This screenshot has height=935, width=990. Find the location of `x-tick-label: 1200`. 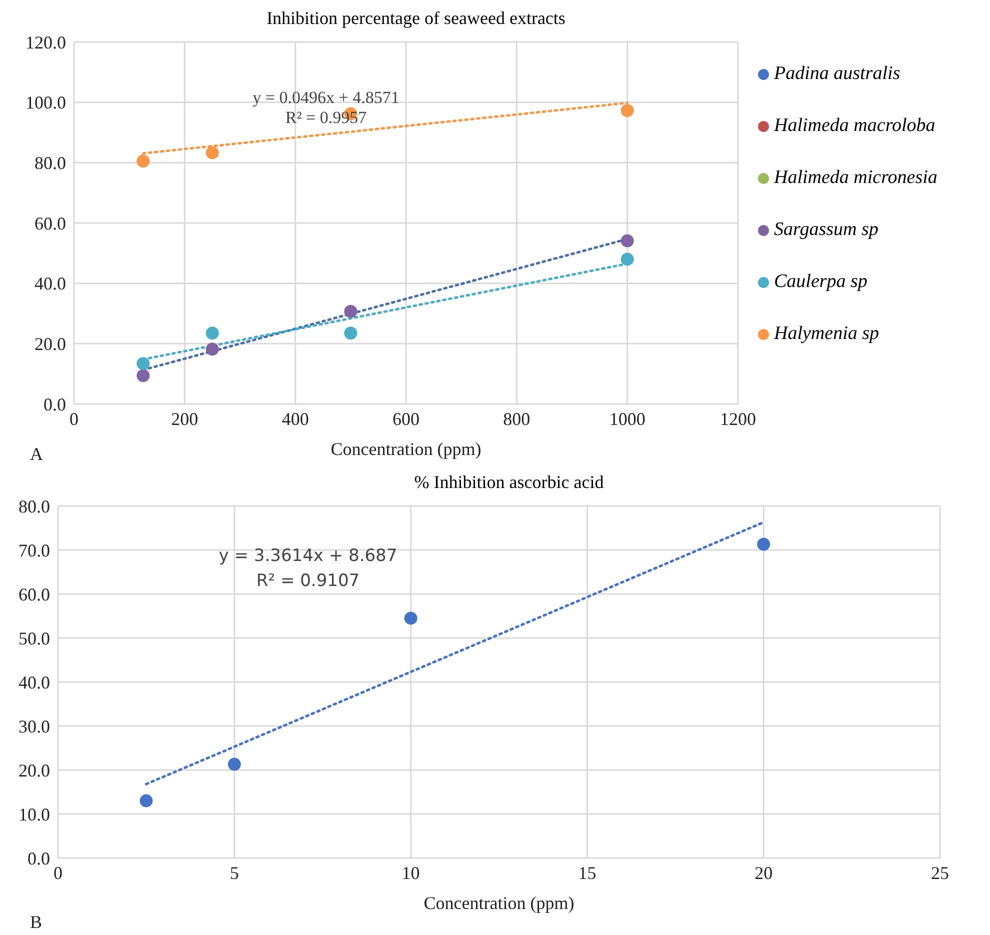

x-tick-label: 1200 is located at coordinates (738, 418).